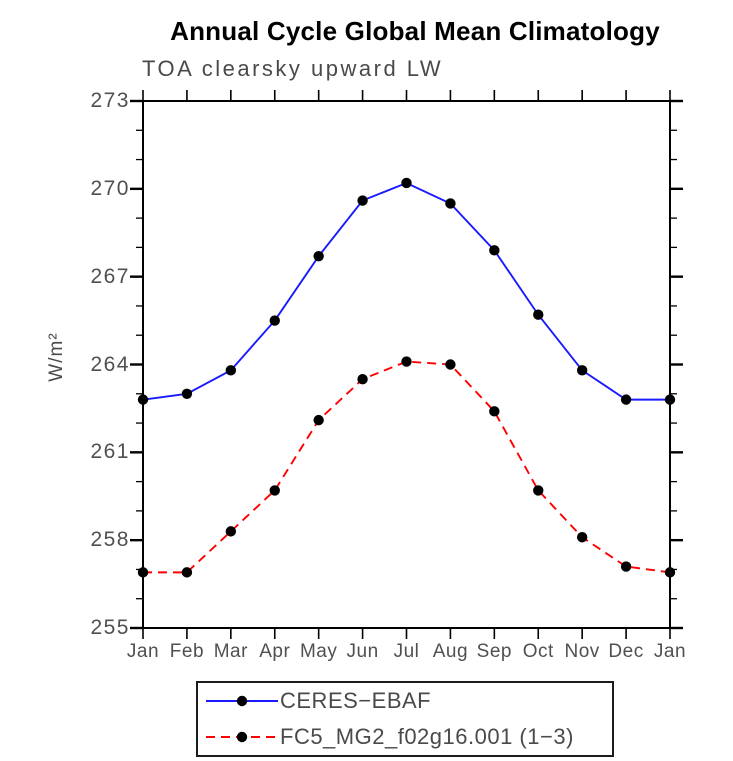 This screenshot has width=733, height=761. Describe the element at coordinates (242, 736) in the screenshot. I see `legend-line-sample-fc5` at that location.